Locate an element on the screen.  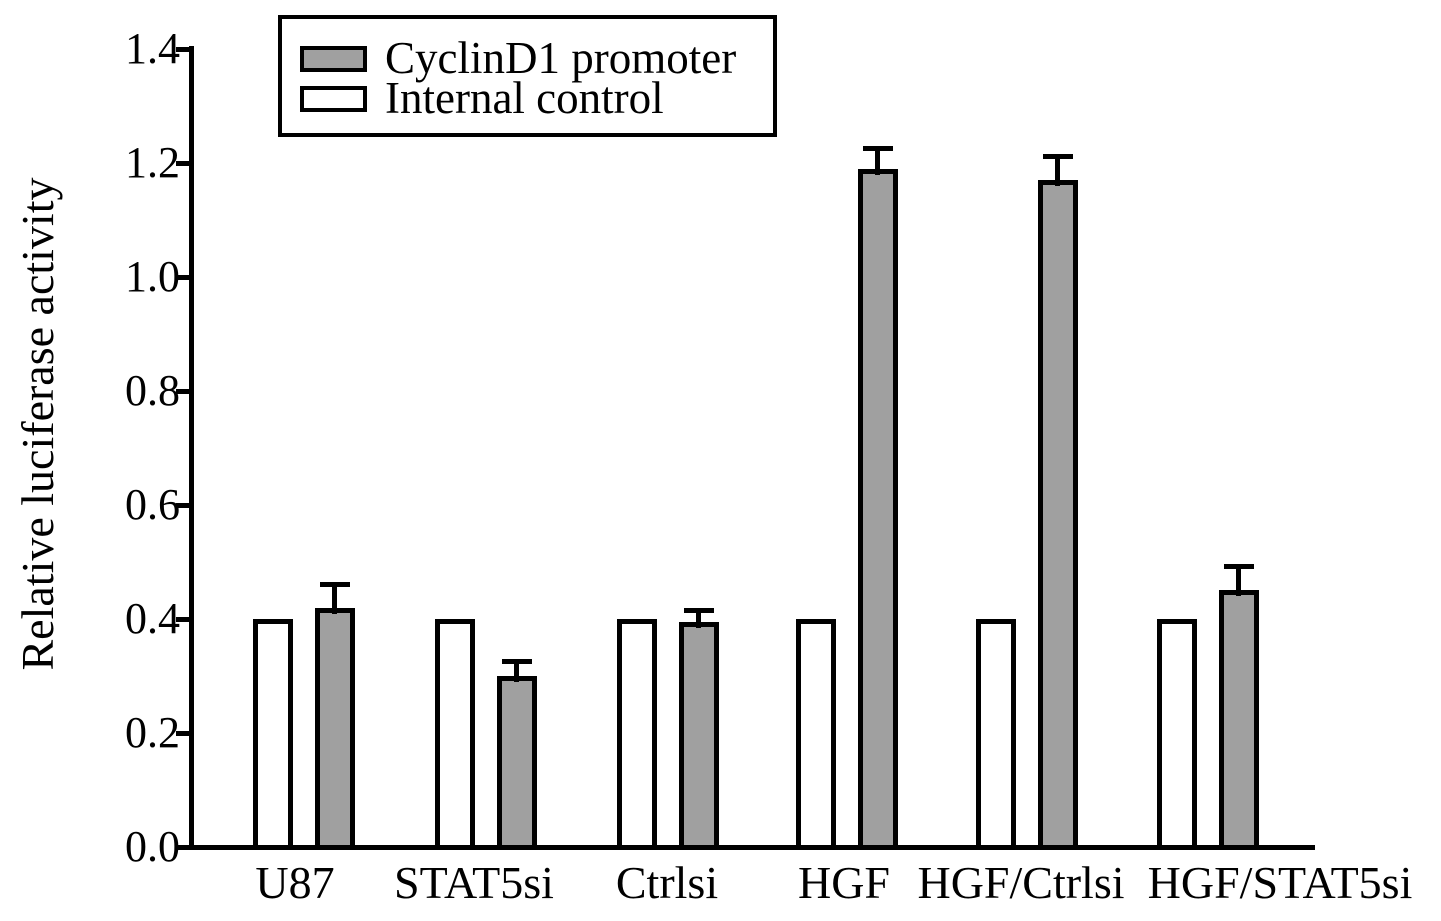
x-axis-category-label: HGF/Ctrlsi is located at coordinates (1021, 882).